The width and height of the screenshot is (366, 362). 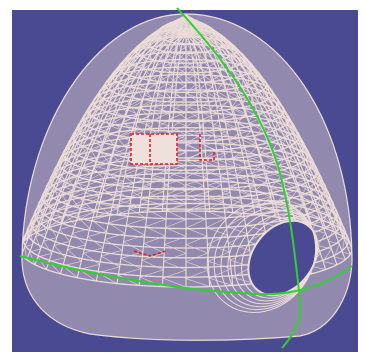 I want to click on bracket-marker, so click(x=207, y=147).